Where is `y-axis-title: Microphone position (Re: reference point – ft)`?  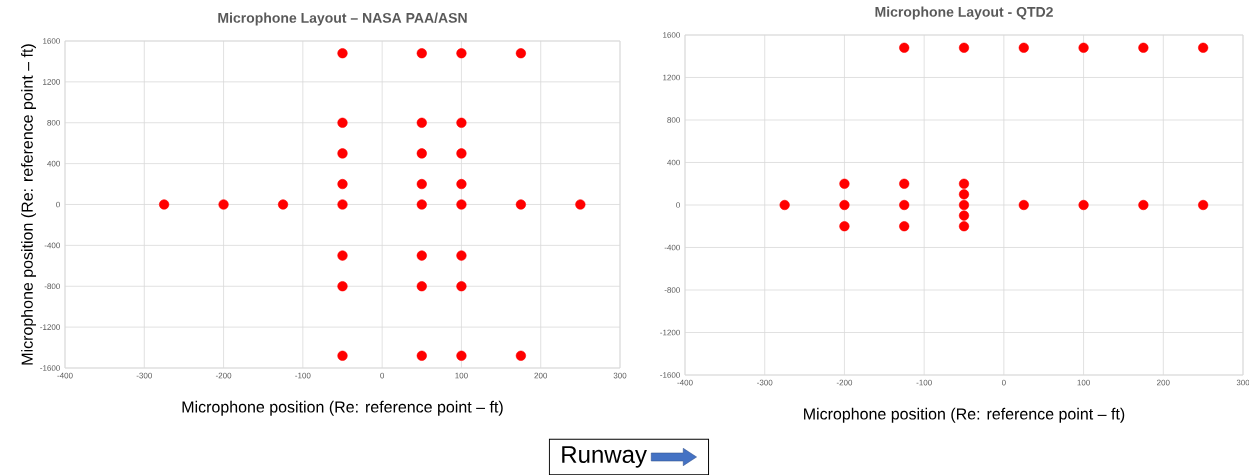
y-axis-title: Microphone position (Re: reference point – ft) is located at coordinates (29, 204).